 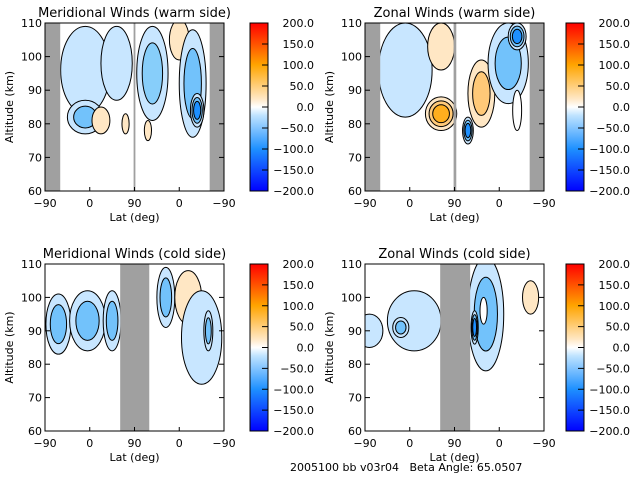 What do you see at coordinates (622, 348) in the screenshot?
I see `colorbar-label: 0.0` at bounding box center [622, 348].